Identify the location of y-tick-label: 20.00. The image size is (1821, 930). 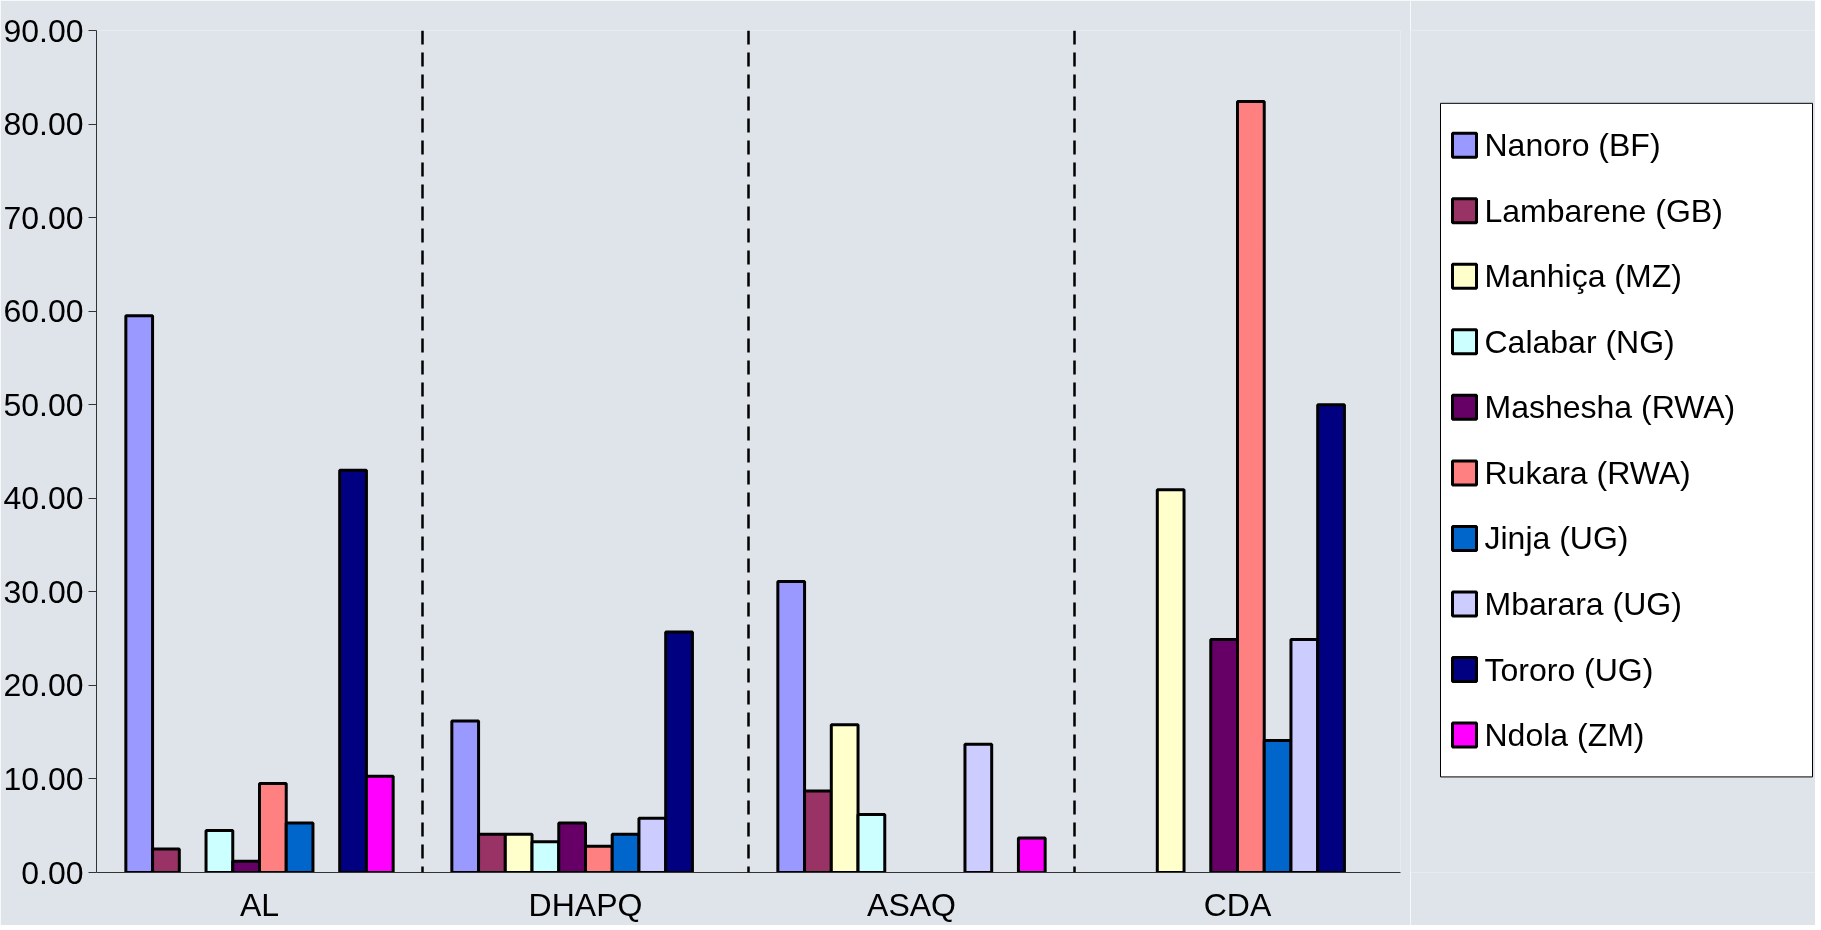
(43, 685).